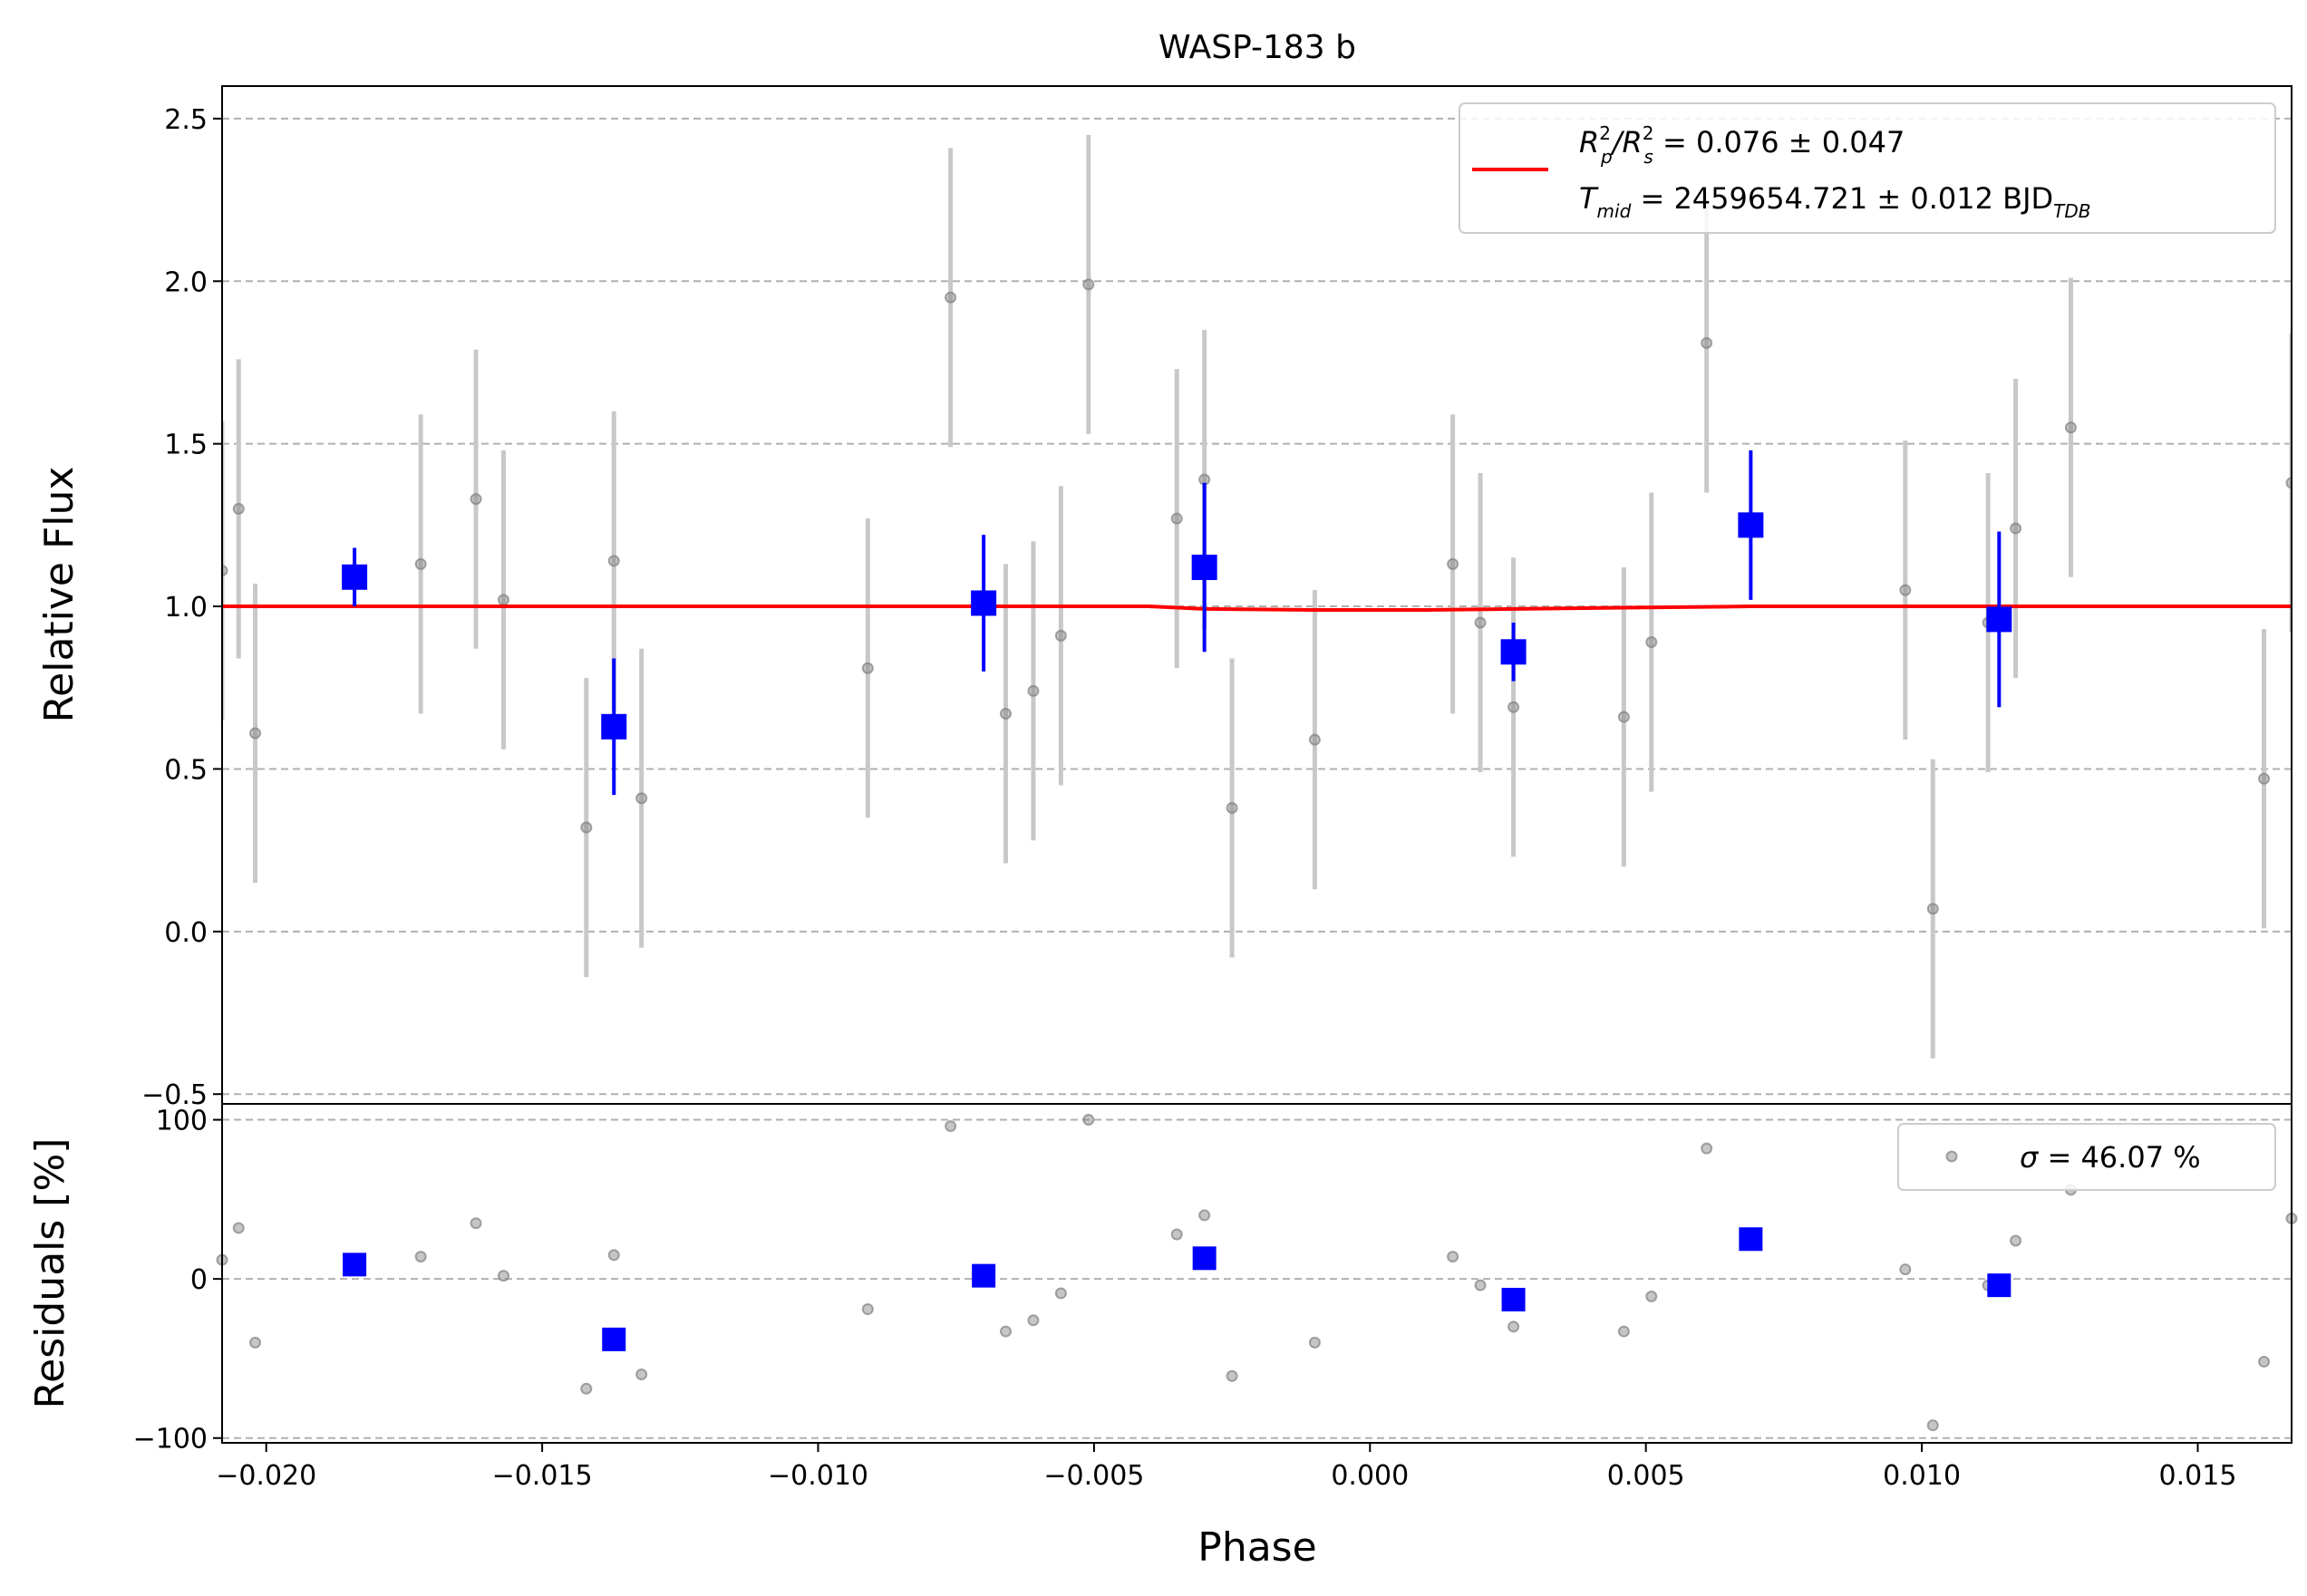  I want to click on phase-xtick-label: 0.005, so click(1646, 1476).